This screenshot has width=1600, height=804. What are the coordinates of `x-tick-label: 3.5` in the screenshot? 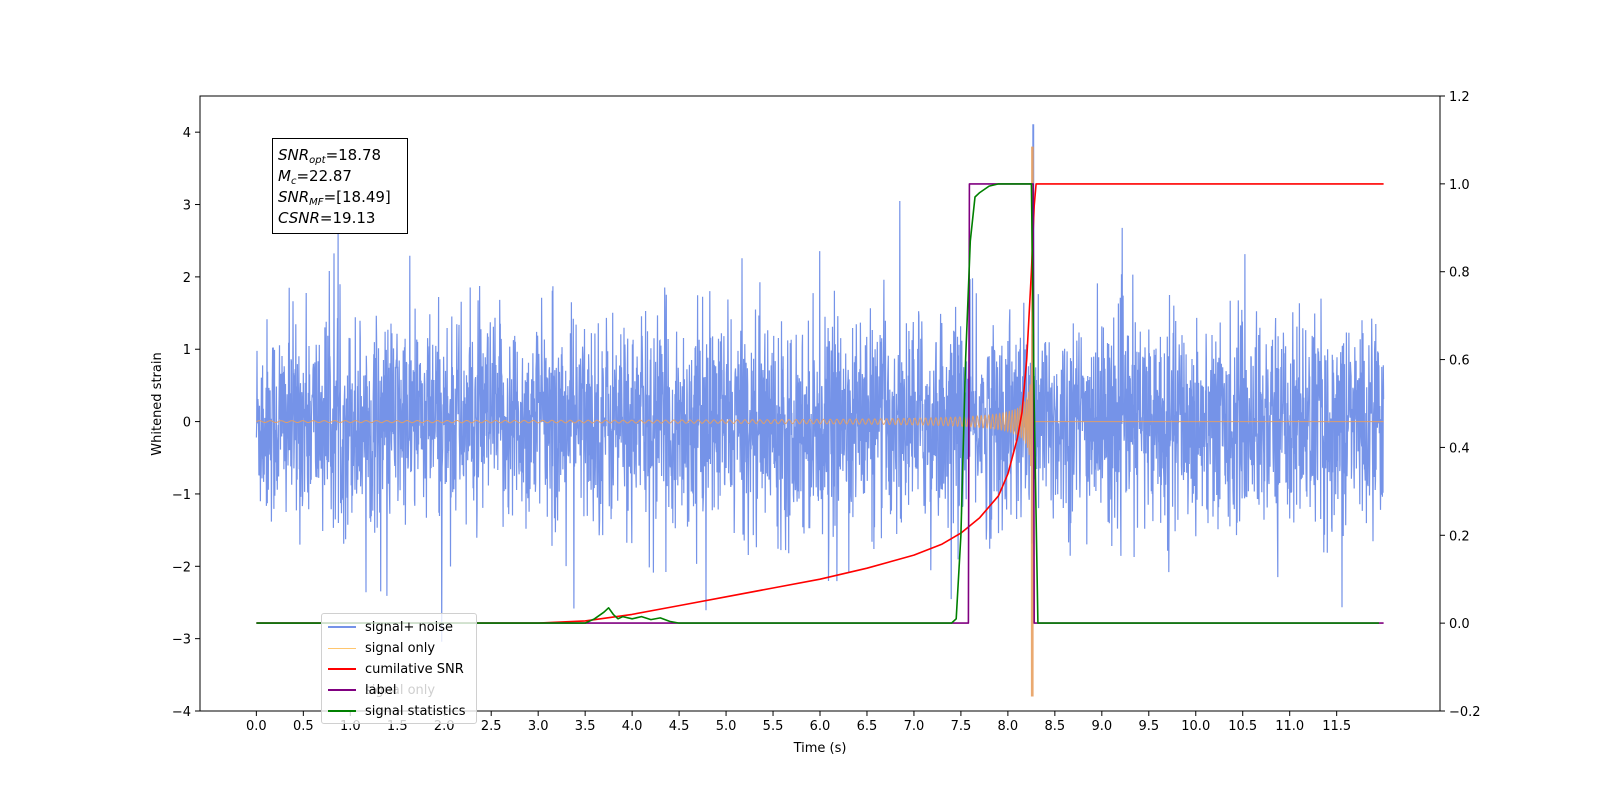 It's located at (585, 726).